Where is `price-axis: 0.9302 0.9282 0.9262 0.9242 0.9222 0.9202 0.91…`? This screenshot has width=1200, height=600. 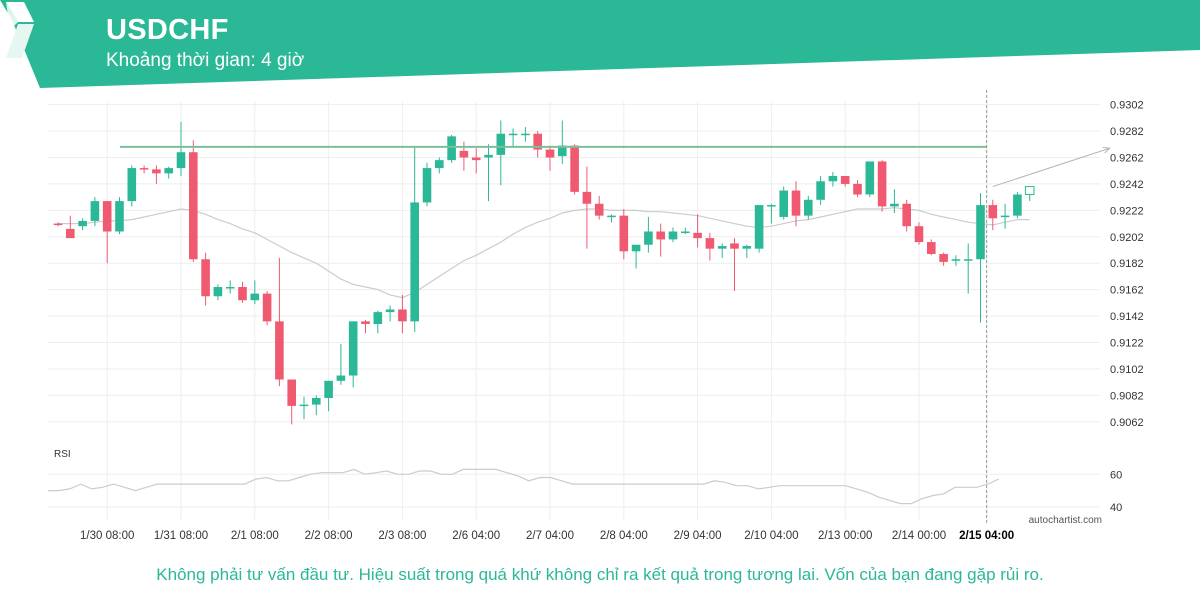
price-axis: 0.9302 0.9282 0.9262 0.9242 0.9222 0.9202 0.91… is located at coordinates (1127, 264).